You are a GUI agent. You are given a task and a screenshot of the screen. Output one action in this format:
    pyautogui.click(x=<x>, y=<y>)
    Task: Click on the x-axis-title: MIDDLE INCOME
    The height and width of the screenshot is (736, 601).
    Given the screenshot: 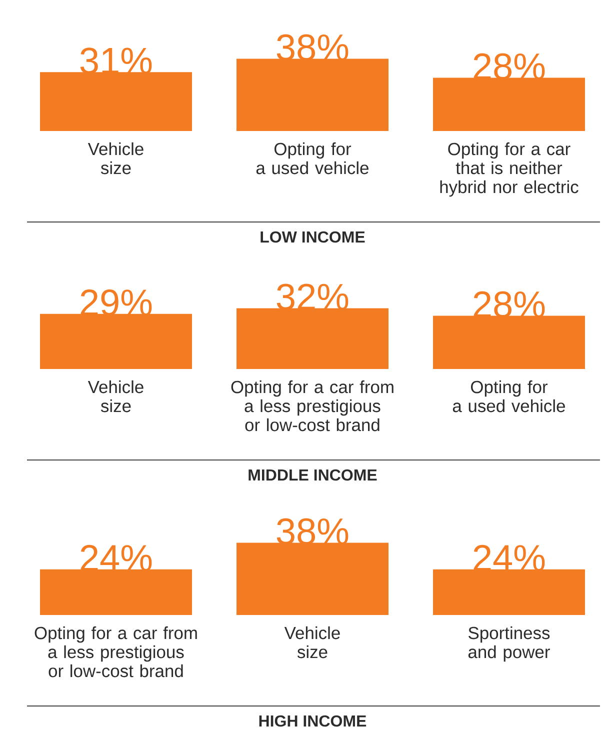 What is the action you would take?
    pyautogui.click(x=312, y=475)
    